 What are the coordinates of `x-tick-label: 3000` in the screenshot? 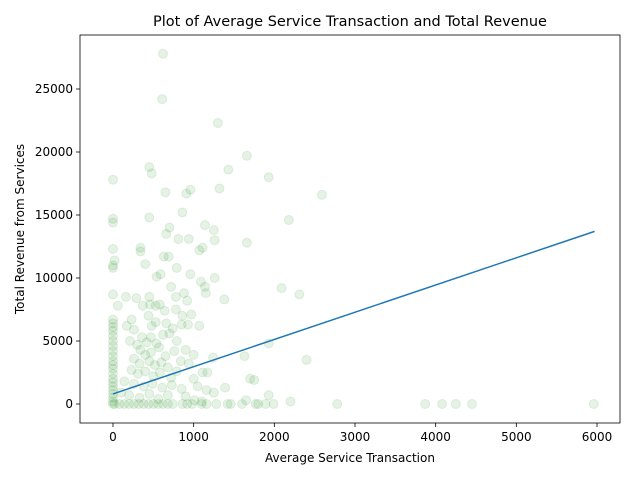 It's located at (355, 437).